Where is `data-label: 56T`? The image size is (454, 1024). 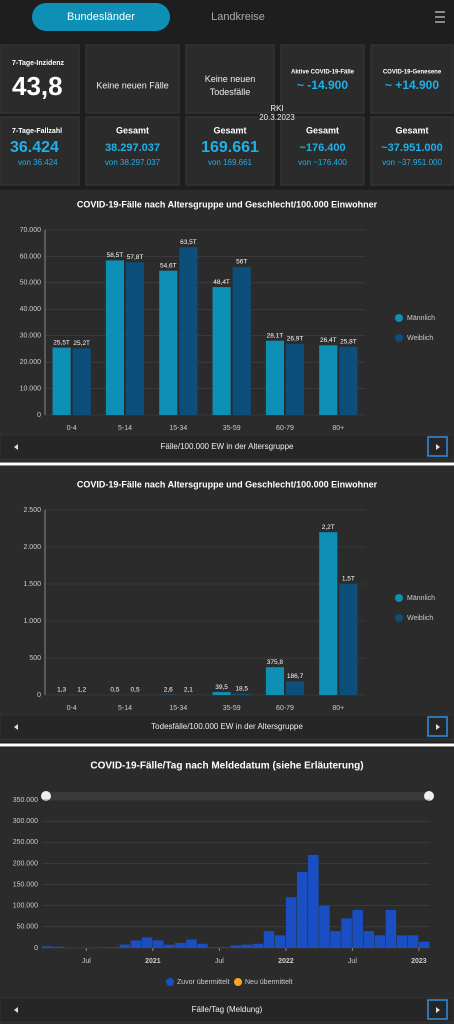 data-label: 56T is located at coordinates (241, 262).